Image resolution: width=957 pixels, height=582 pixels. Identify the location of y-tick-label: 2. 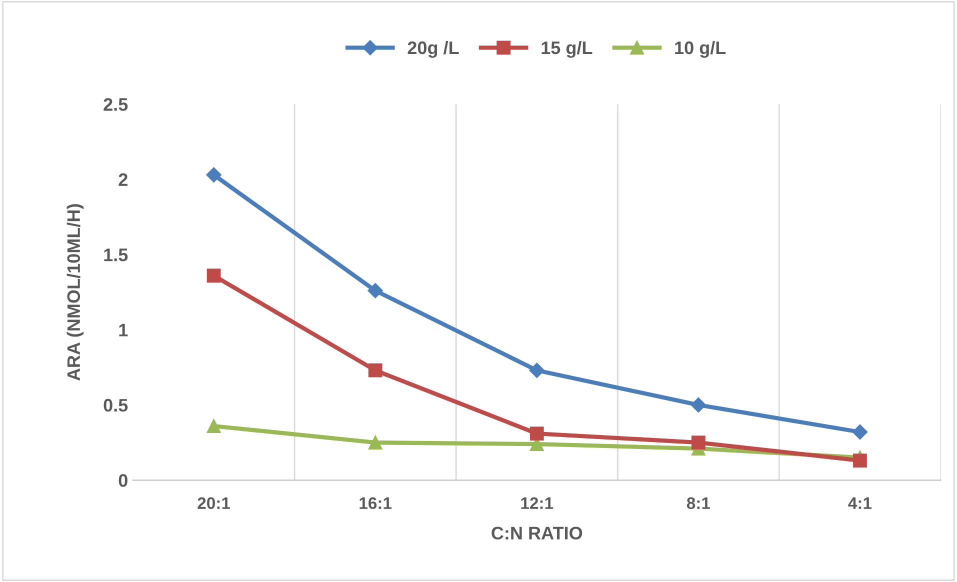
(123, 179).